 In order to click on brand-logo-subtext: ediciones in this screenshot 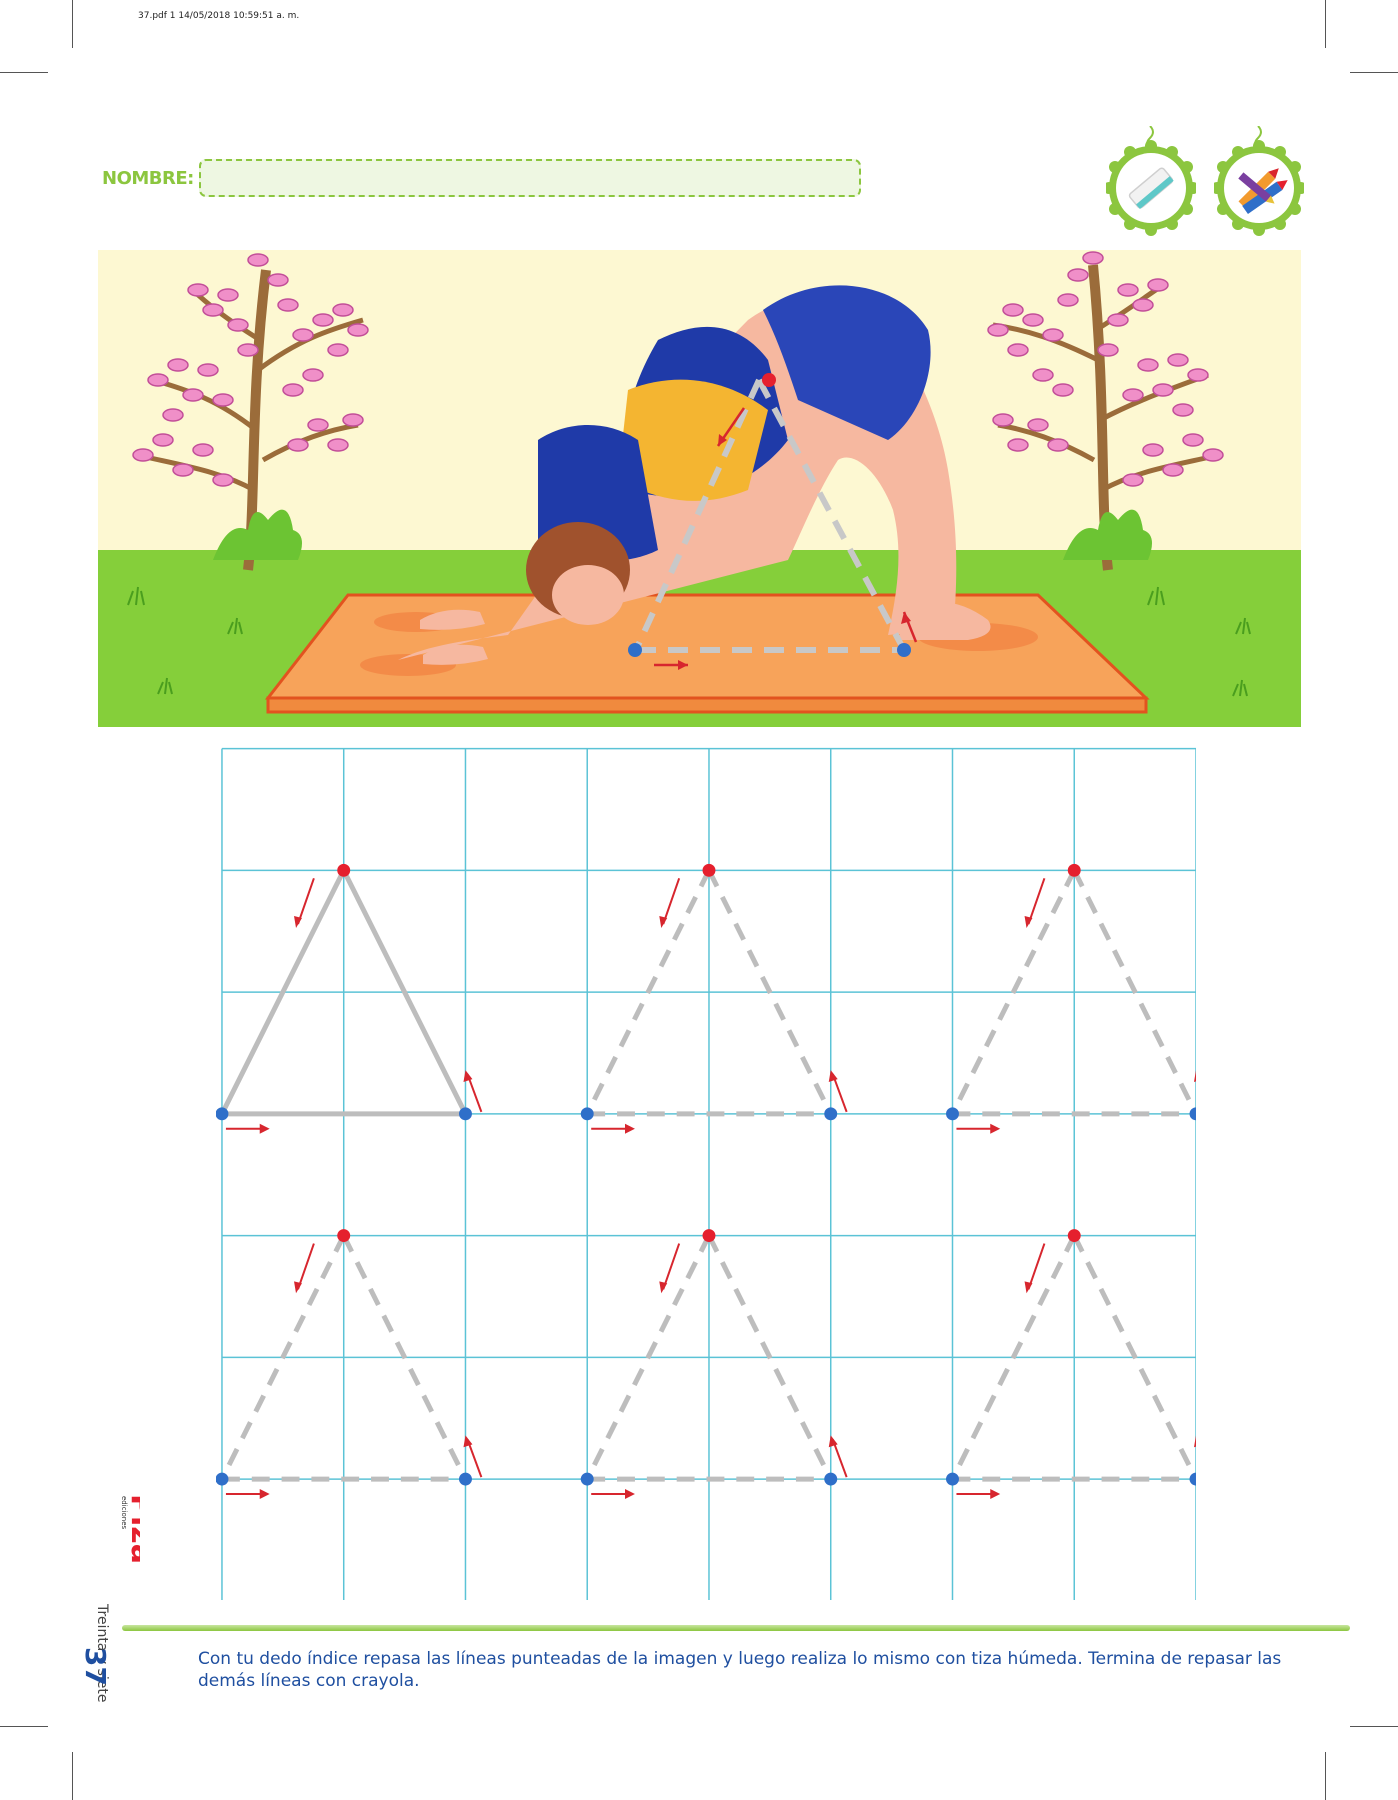, I will do `click(124, 1513)`.